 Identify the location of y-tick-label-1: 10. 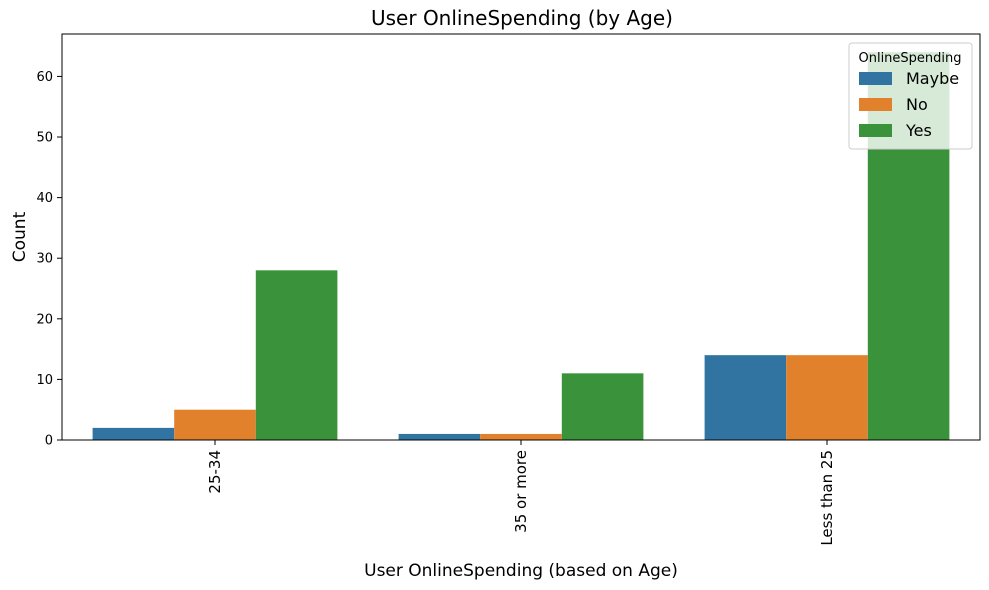
(44, 380).